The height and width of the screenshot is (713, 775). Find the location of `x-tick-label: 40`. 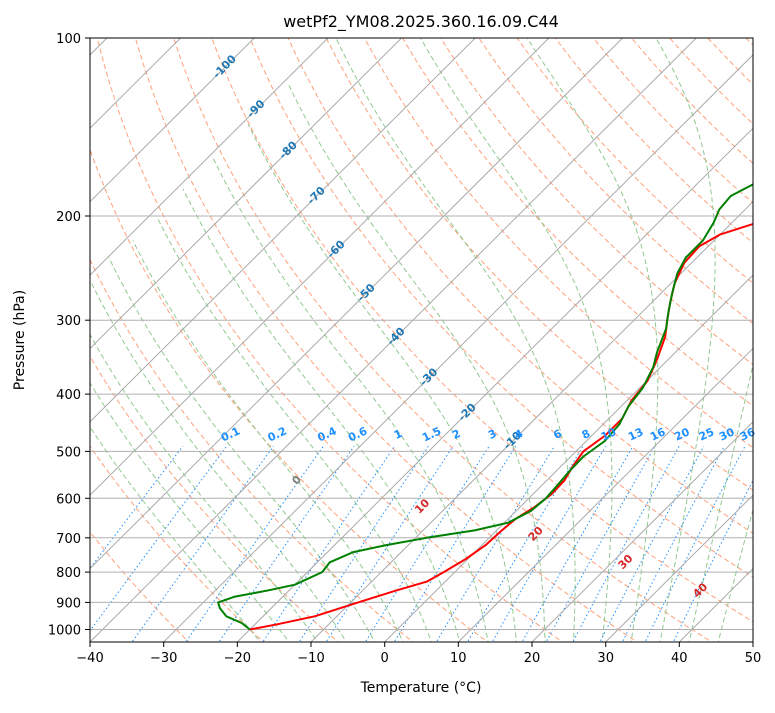

x-tick-label: 40 is located at coordinates (679, 658).